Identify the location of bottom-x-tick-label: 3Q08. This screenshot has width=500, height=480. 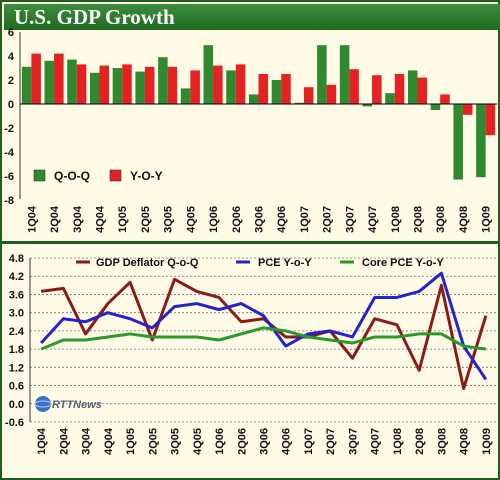
(442, 441).